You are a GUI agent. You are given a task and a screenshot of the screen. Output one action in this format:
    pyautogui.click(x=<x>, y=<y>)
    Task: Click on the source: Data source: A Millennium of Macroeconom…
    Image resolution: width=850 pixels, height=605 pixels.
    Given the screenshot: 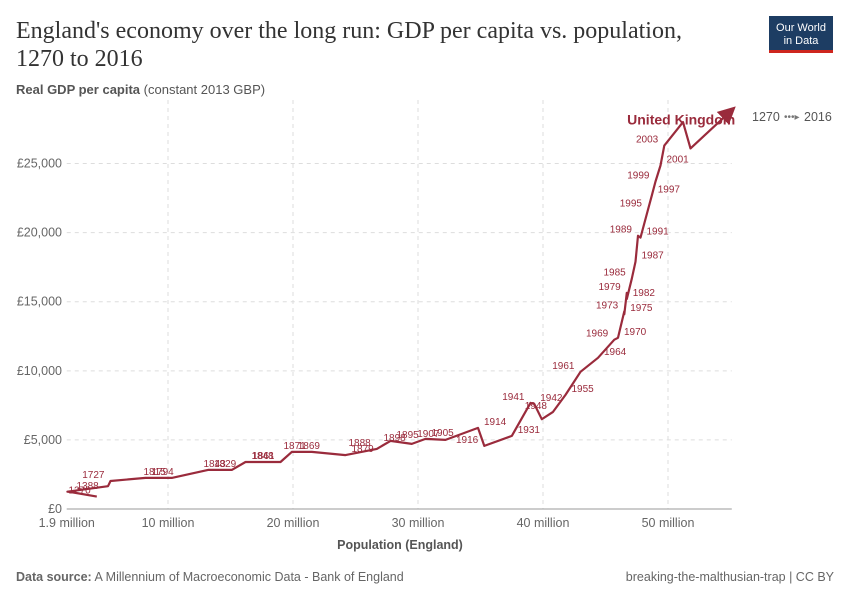 What is the action you would take?
    pyautogui.click(x=210, y=577)
    